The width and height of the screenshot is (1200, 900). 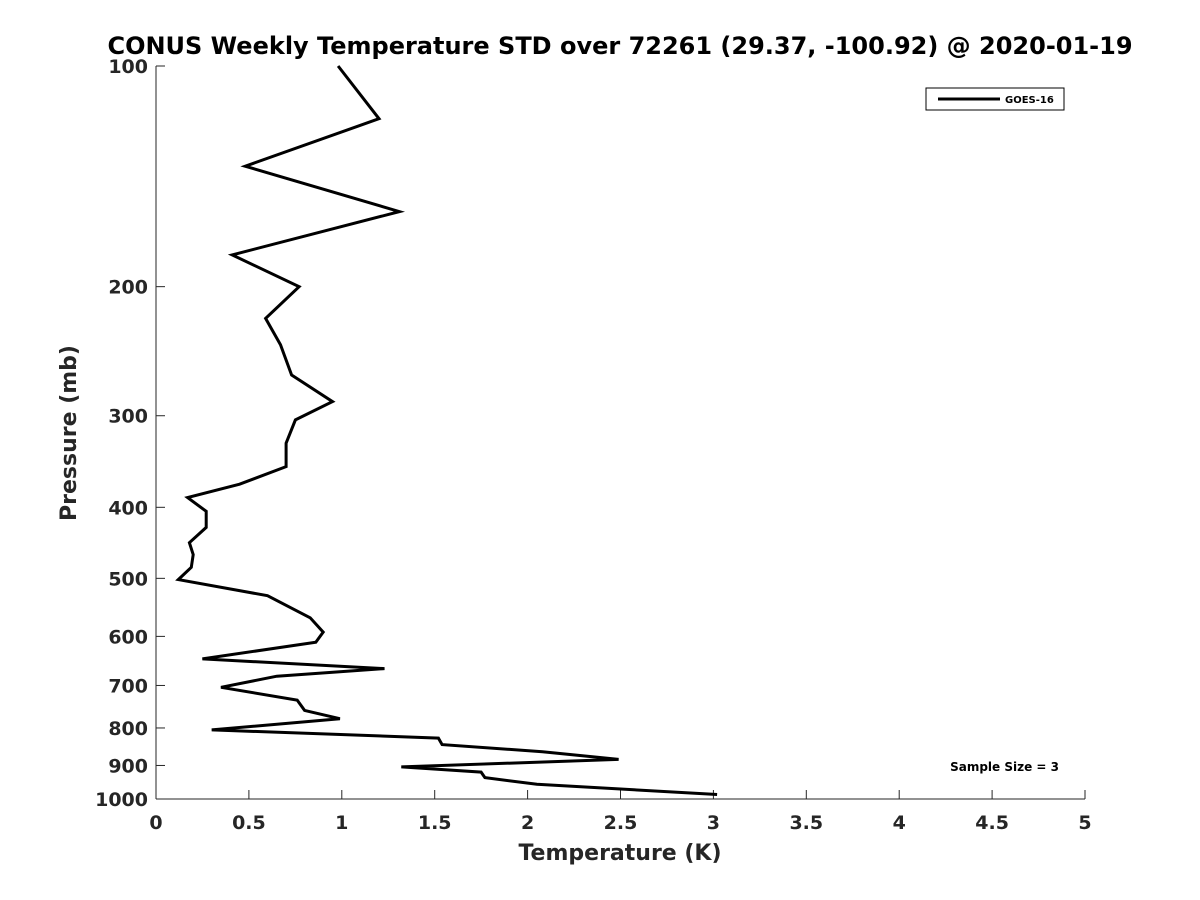 What do you see at coordinates (527, 823) in the screenshot?
I see `x-tick-label: 2` at bounding box center [527, 823].